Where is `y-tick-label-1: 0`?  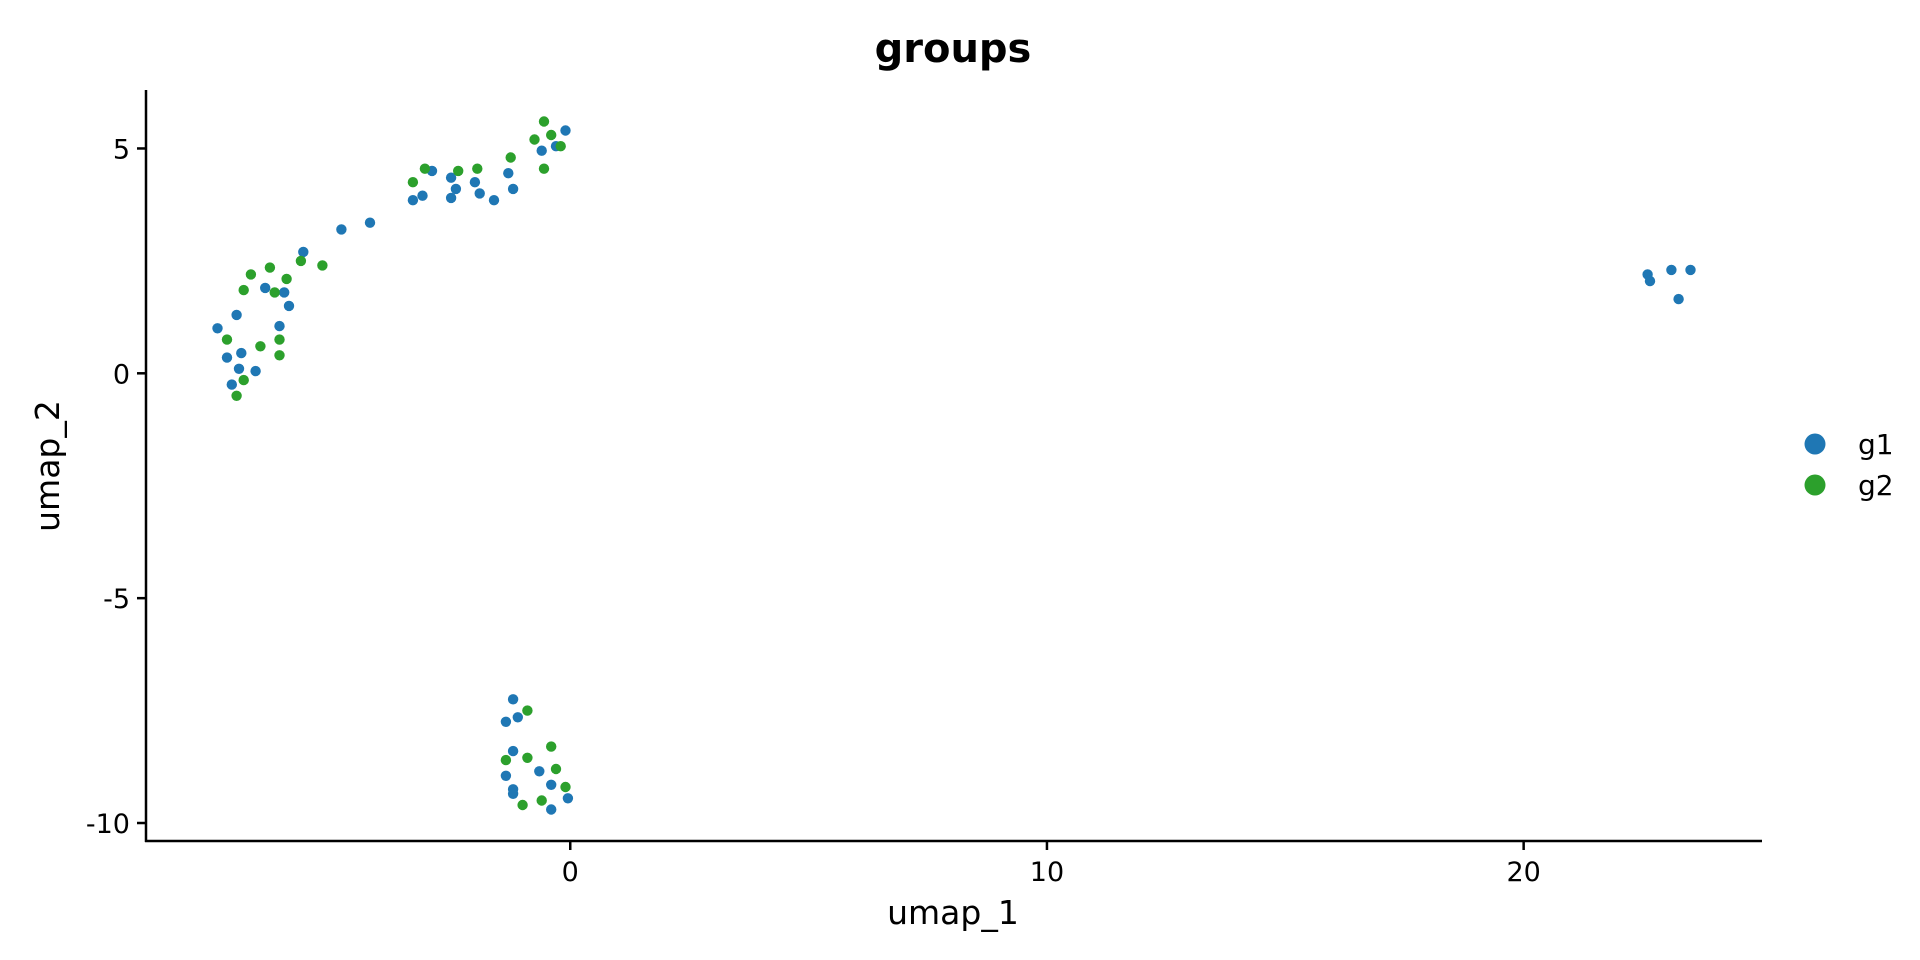
y-tick-label-1: 0 is located at coordinates (121, 374).